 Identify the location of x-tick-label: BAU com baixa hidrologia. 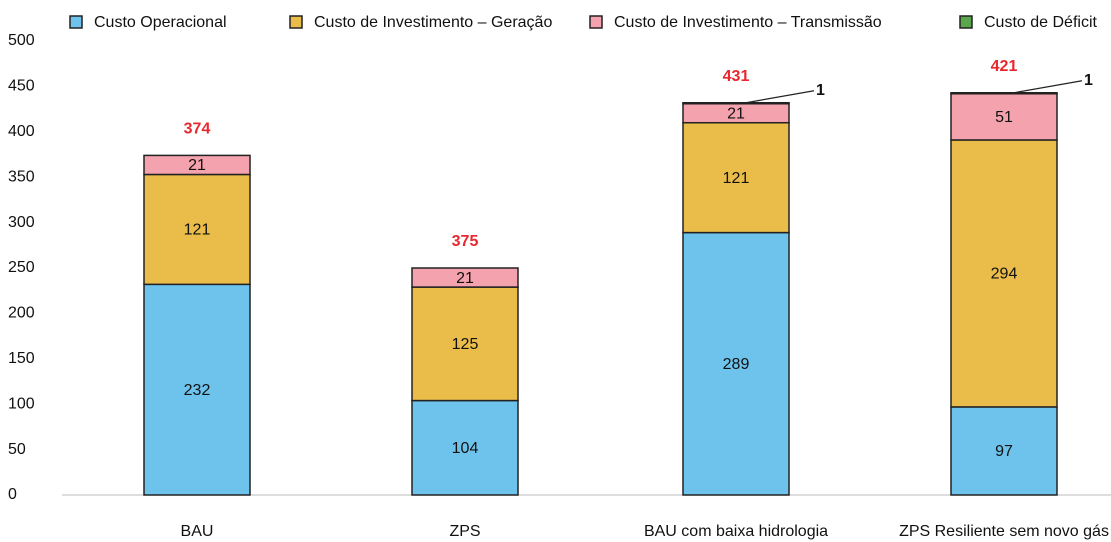
(736, 531).